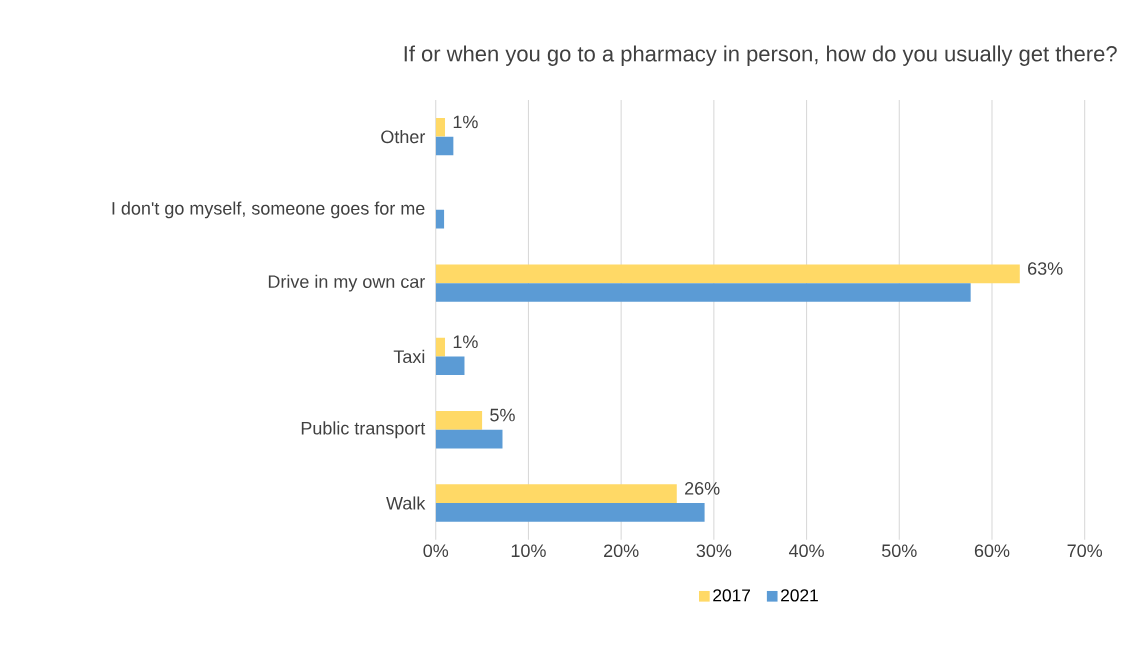 The height and width of the screenshot is (658, 1126). Describe the element at coordinates (806, 550) in the screenshot. I see `x-tick-label: 40%` at that location.